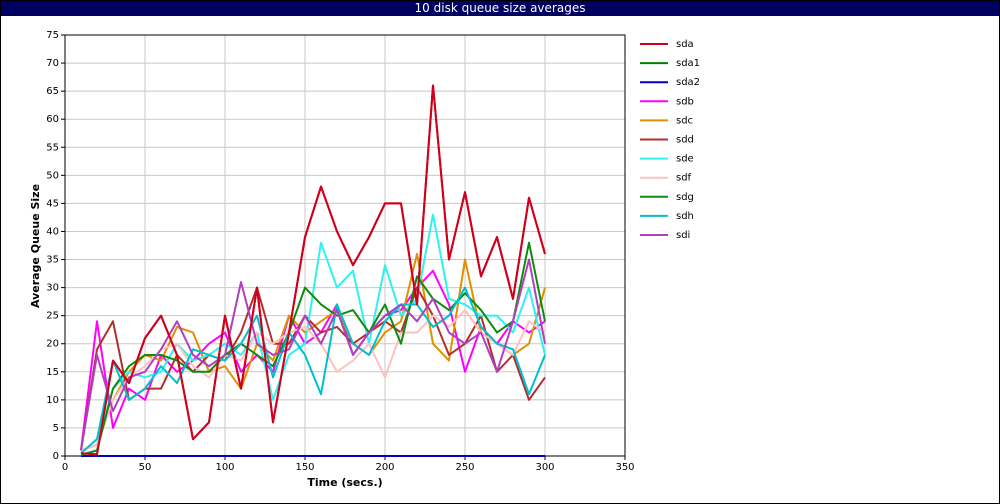  Describe the element at coordinates (52, 203) in the screenshot. I see `y-tick-label: 45` at that location.